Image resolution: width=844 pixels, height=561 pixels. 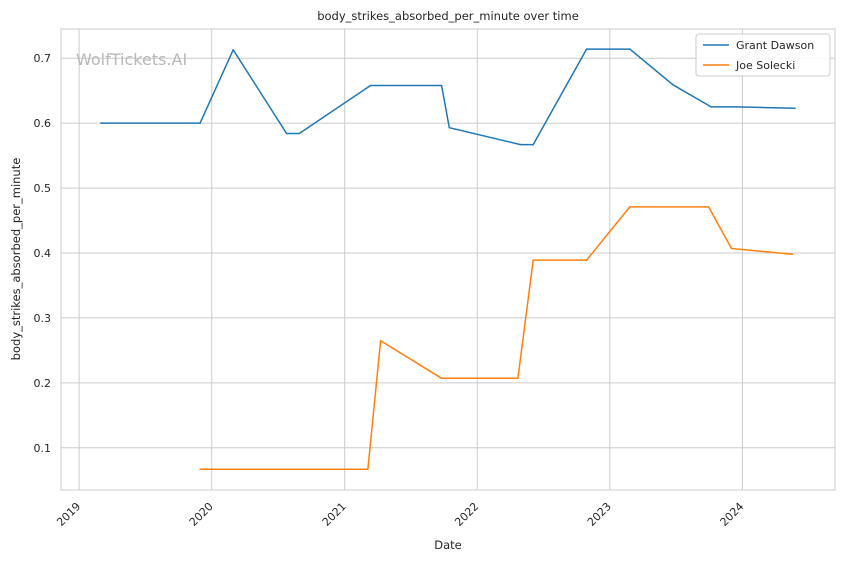 What do you see at coordinates (131, 59) in the screenshot?
I see `watermark-text: WolfTickets.AI` at bounding box center [131, 59].